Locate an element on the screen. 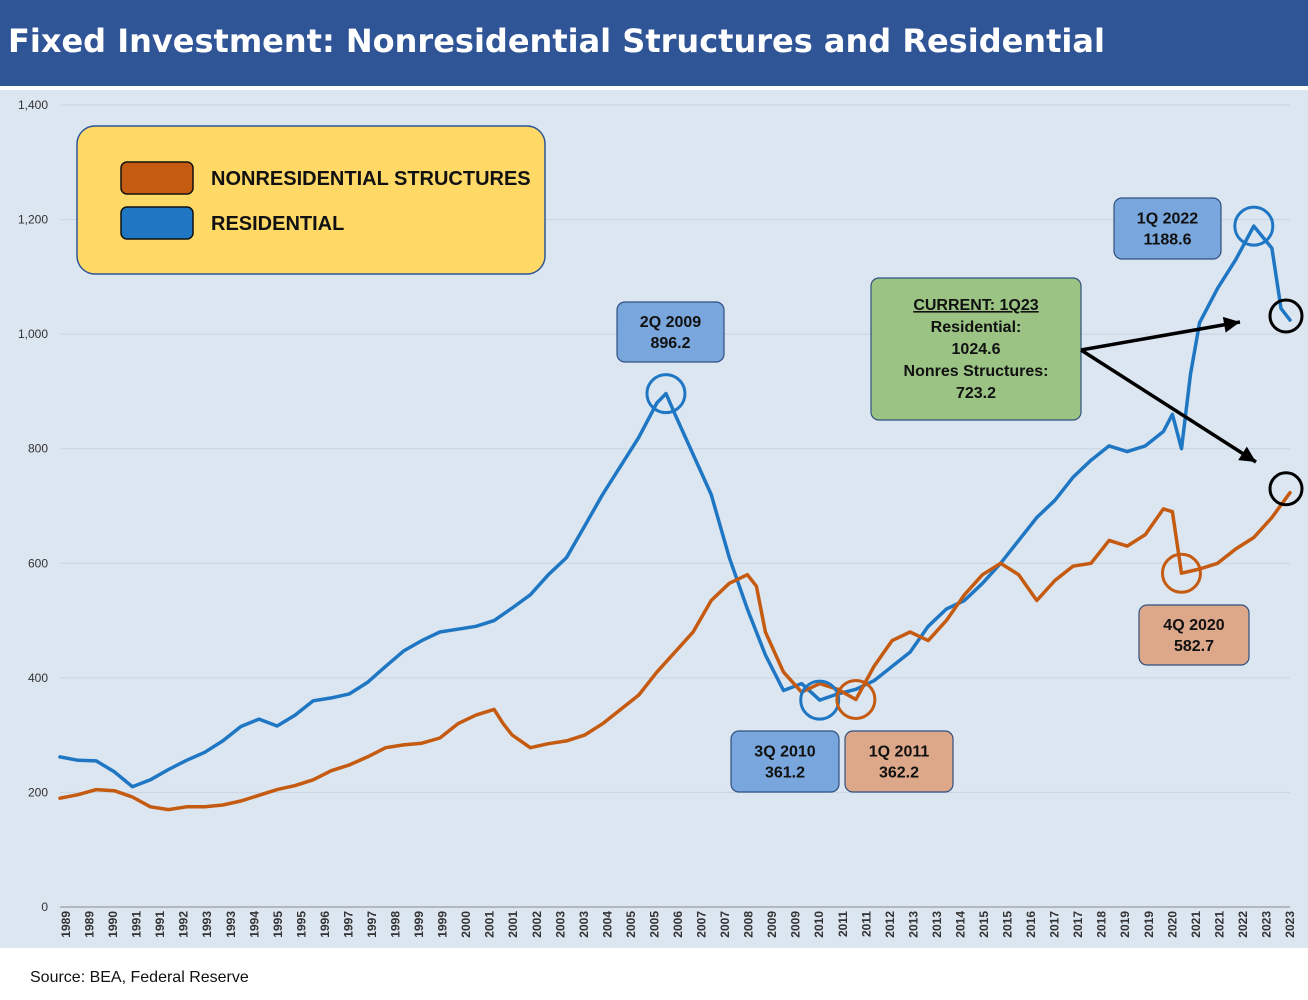 The width and height of the screenshot is (1308, 1000). x-tick-label: 1990 is located at coordinates (113, 924).